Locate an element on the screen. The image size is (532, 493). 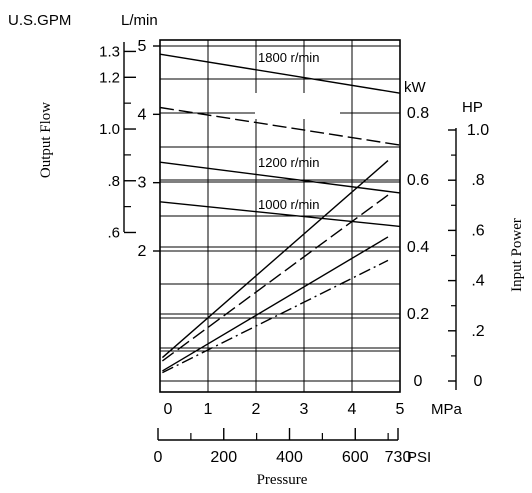
kw-tick-label-2: 0.4 is located at coordinates (418, 247).